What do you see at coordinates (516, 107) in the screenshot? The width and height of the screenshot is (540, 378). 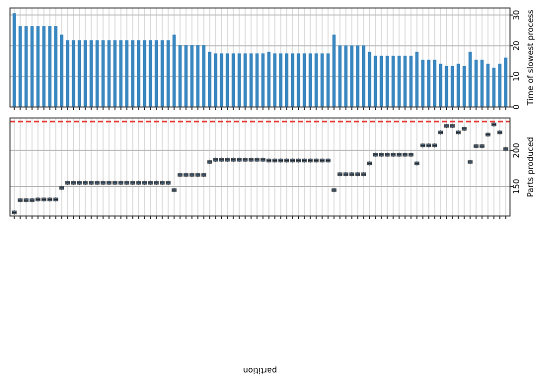 I see `y-tick-label: 0` at bounding box center [516, 107].